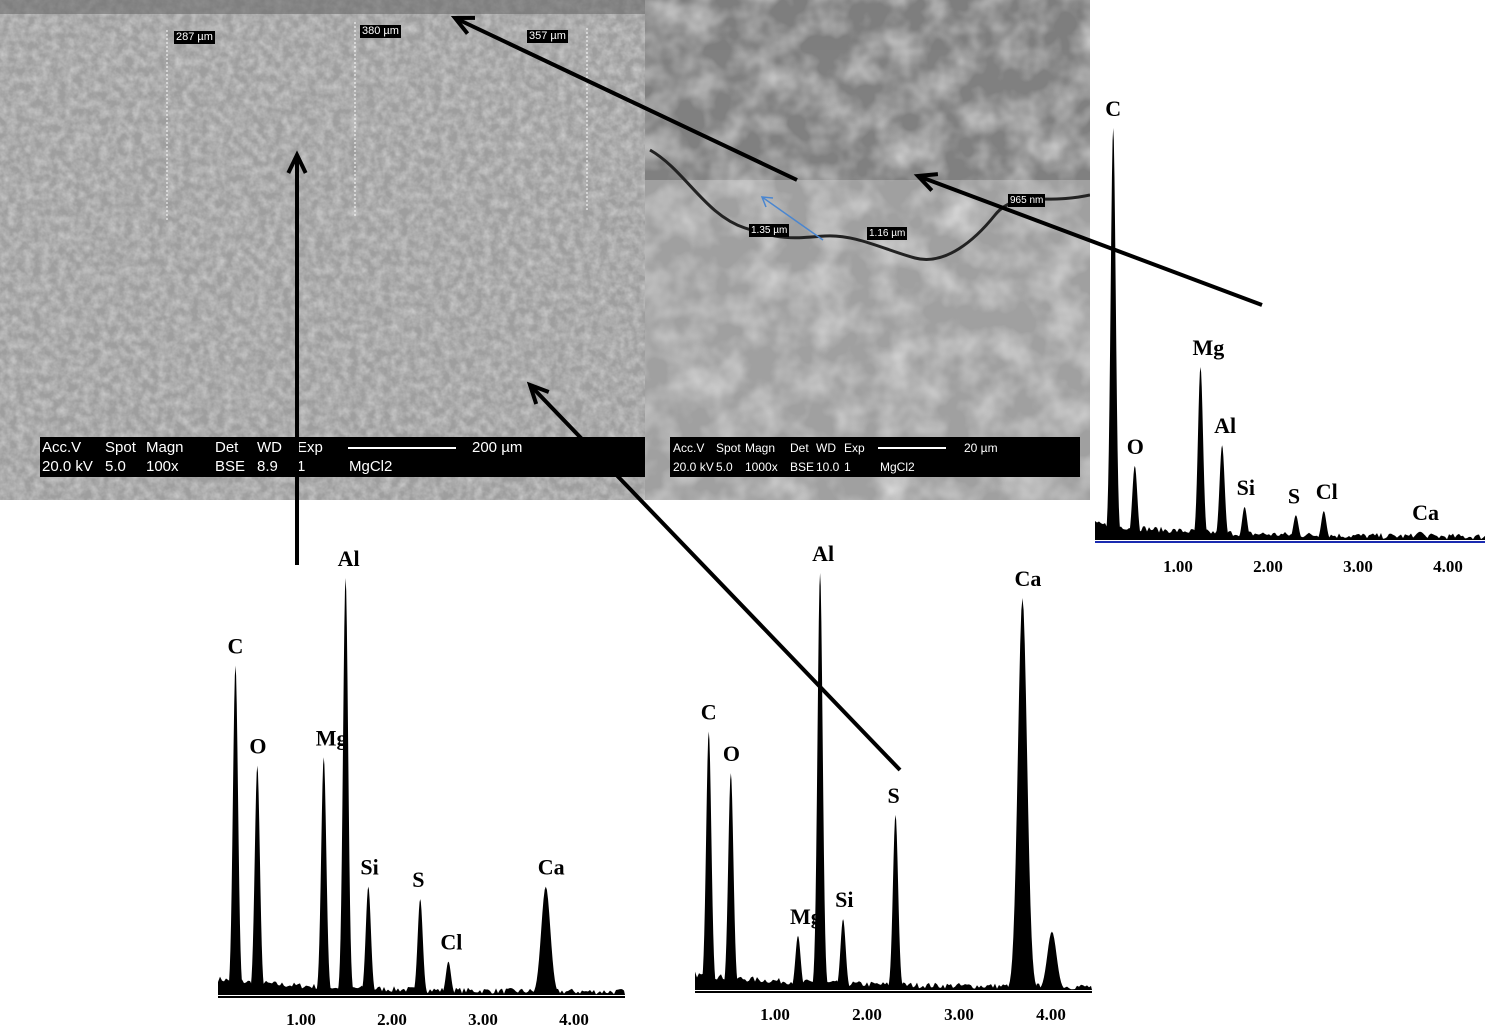 This screenshot has height=1029, width=1489. I want to click on measurement-label: 965 nm, so click(1027, 200).